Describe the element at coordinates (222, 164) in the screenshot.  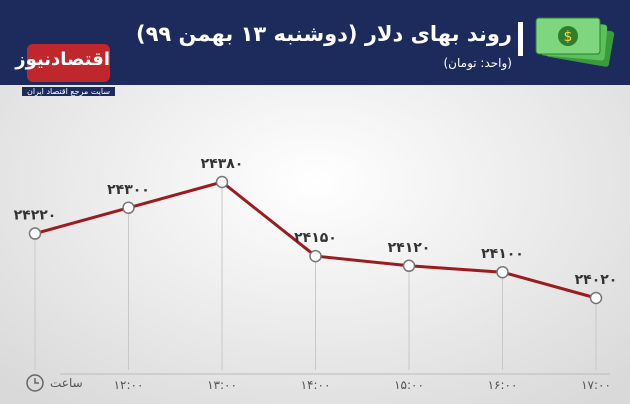
I see `data-label: ۲۴۳۸۰` at that location.